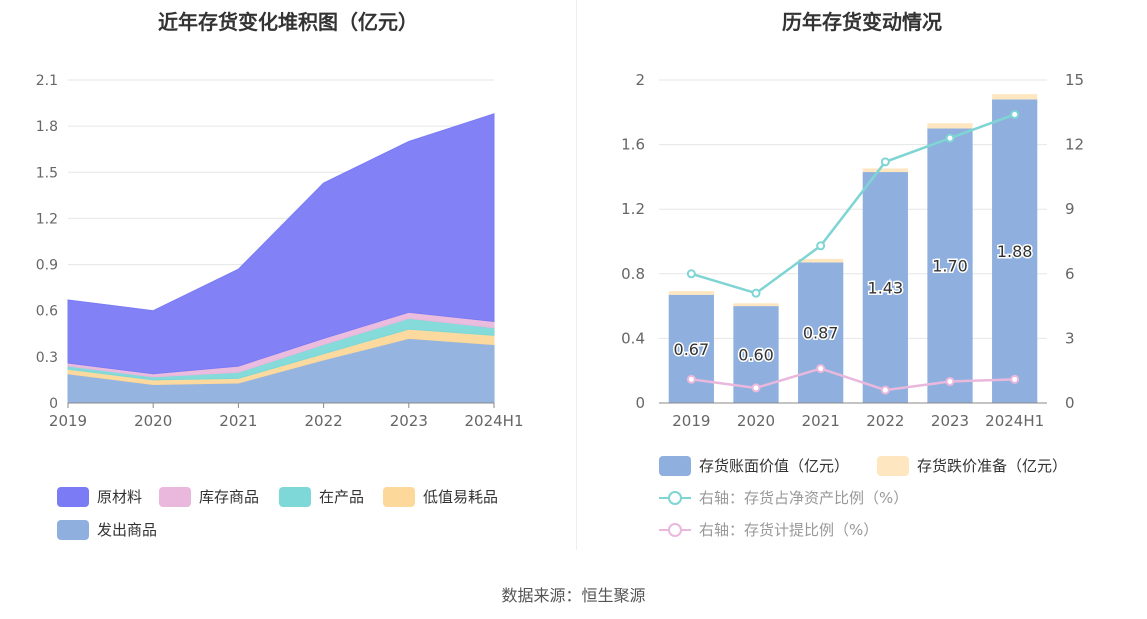  I want to click on legend-item: 库存商品, so click(209, 496).